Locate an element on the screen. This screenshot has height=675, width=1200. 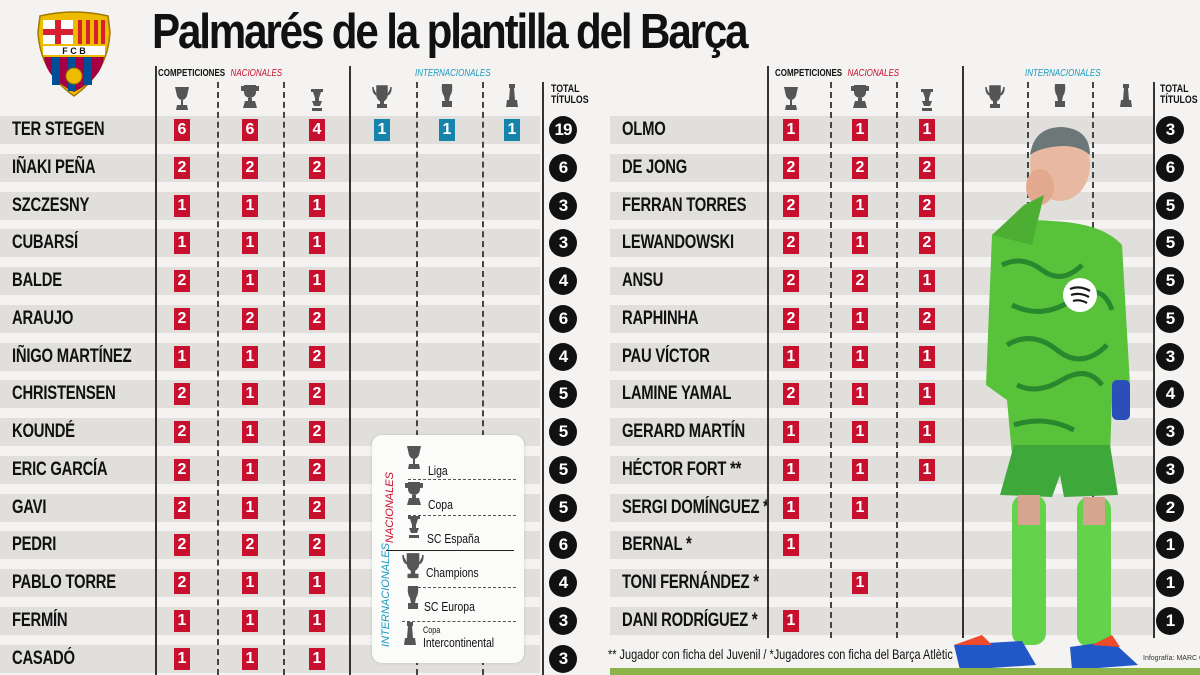
legend-item-sc-espana: SC España is located at coordinates (453, 538).